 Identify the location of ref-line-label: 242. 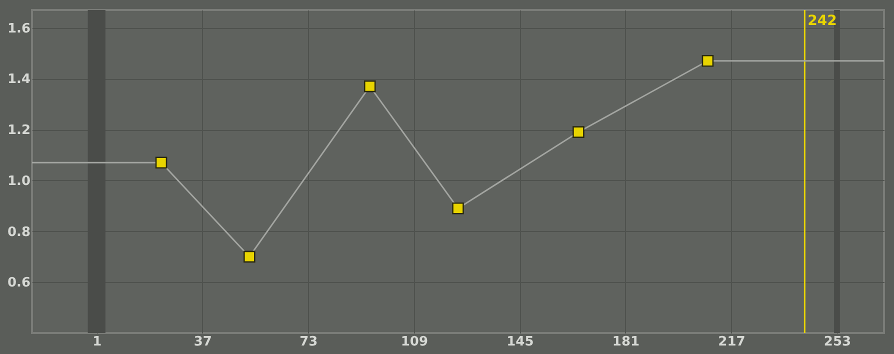
(822, 21).